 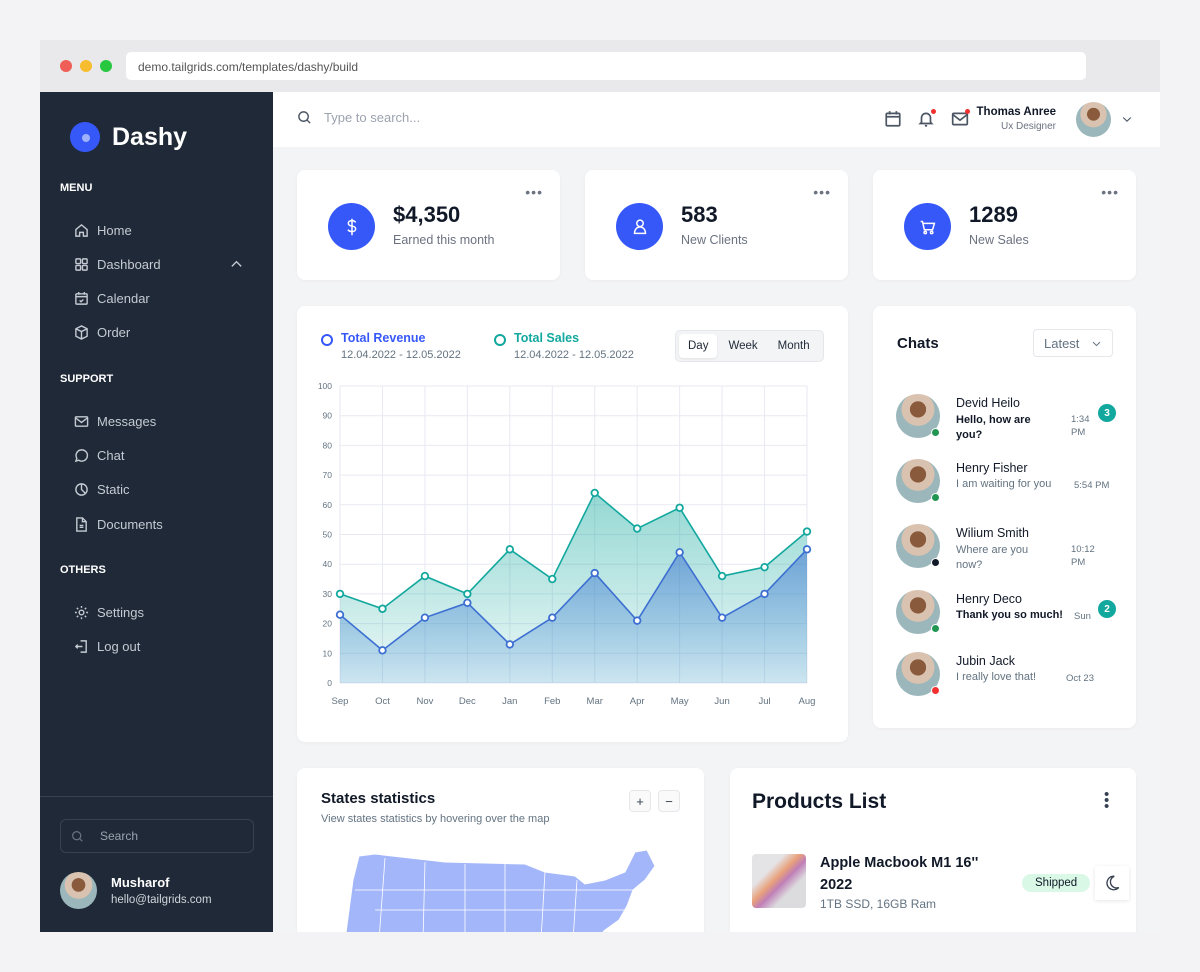 I want to click on user-menu: Thomas Anree Ux Designer, so click(x=1016, y=119).